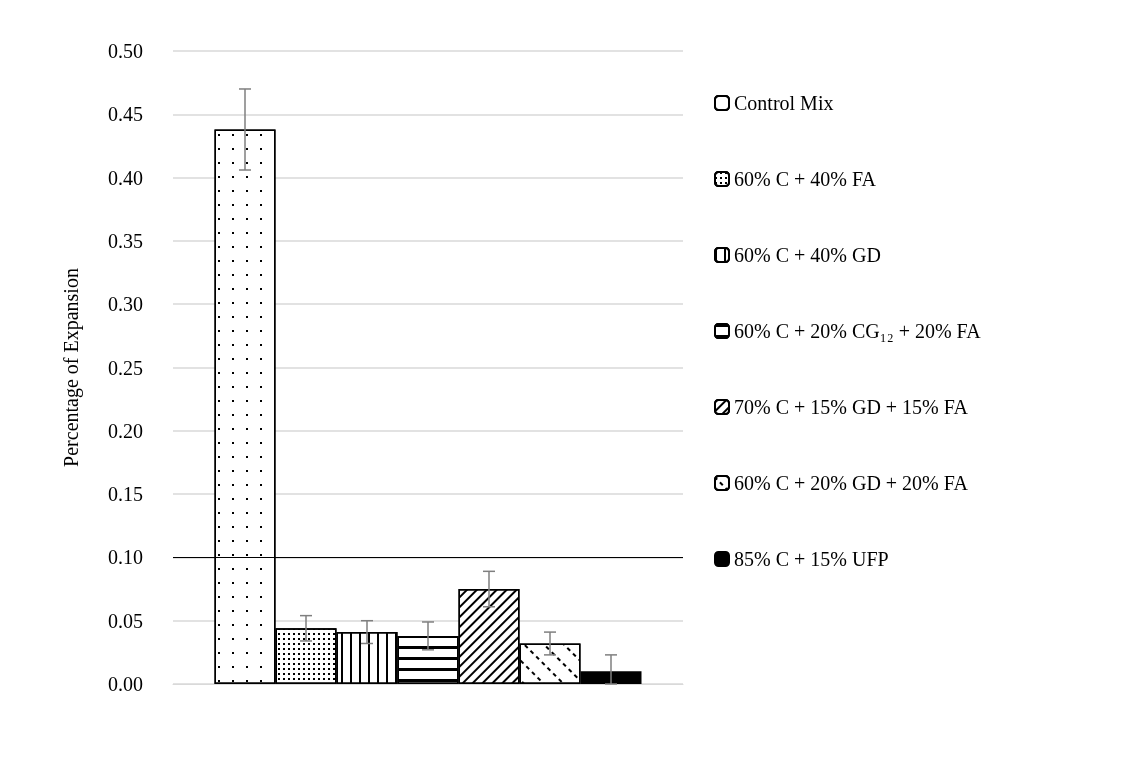 The width and height of the screenshot is (1141, 770). Describe the element at coordinates (125, 114) in the screenshot. I see `y-tick-label: 0.45` at that location.